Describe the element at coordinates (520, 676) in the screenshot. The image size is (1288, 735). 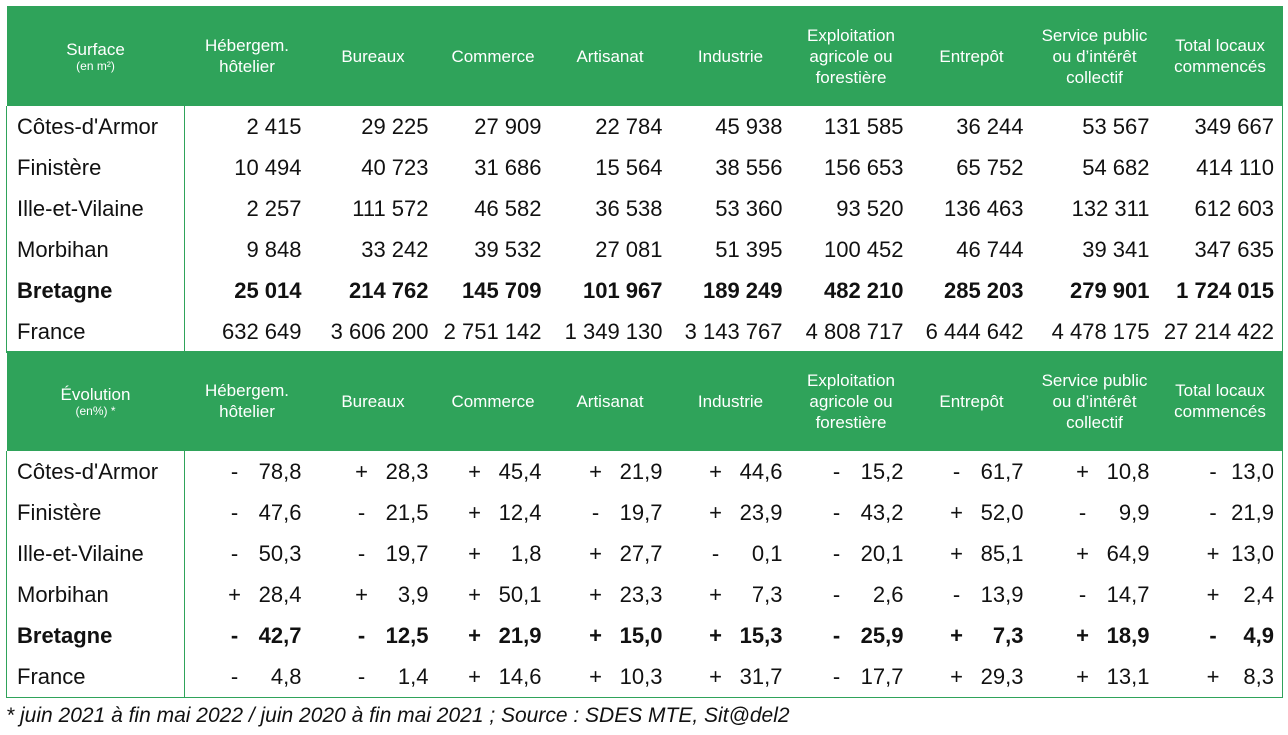
I see `value: 14,6` at that location.